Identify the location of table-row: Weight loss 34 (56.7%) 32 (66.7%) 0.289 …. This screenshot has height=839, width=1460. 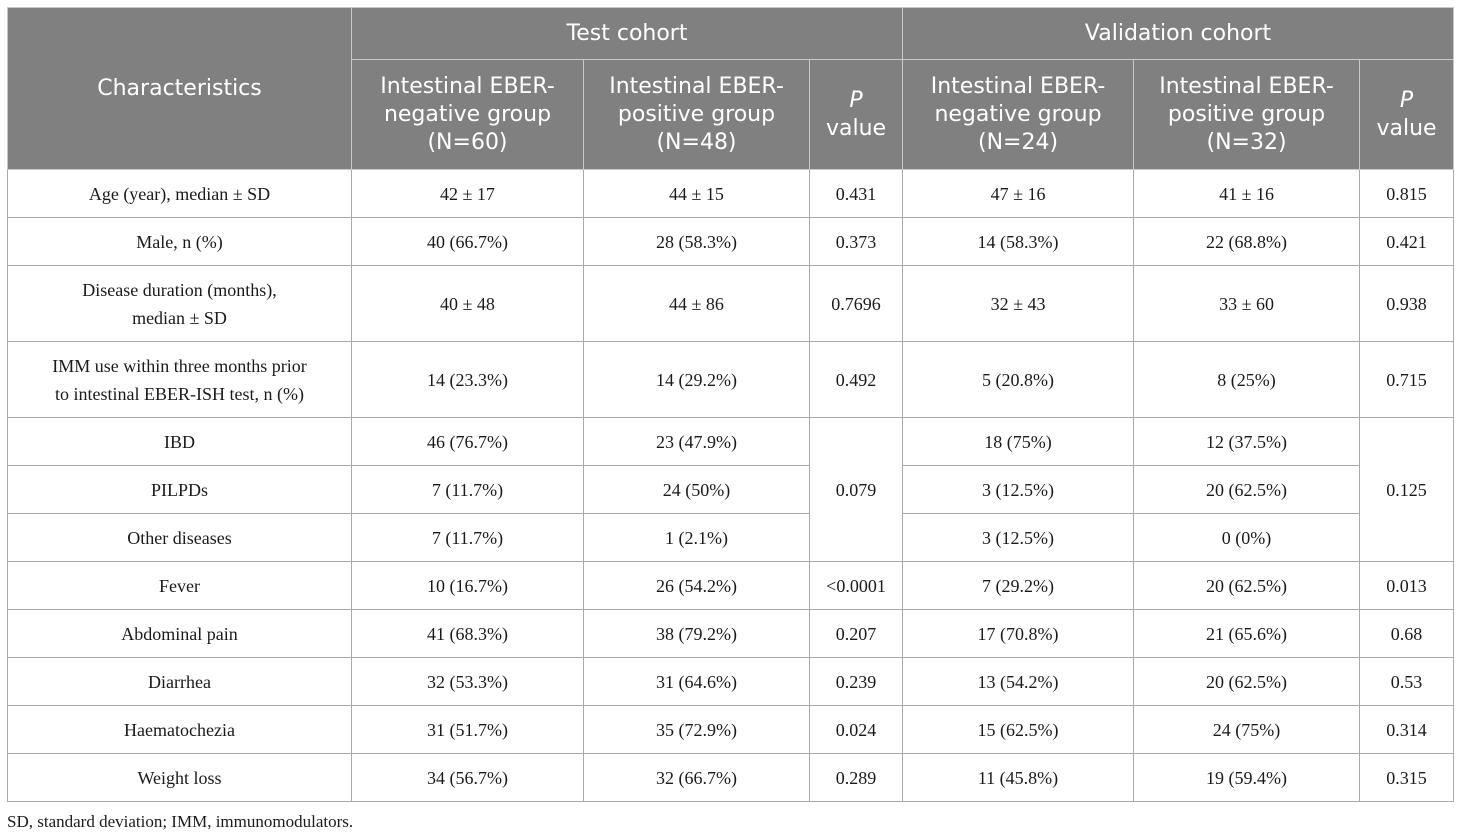
(731, 777).